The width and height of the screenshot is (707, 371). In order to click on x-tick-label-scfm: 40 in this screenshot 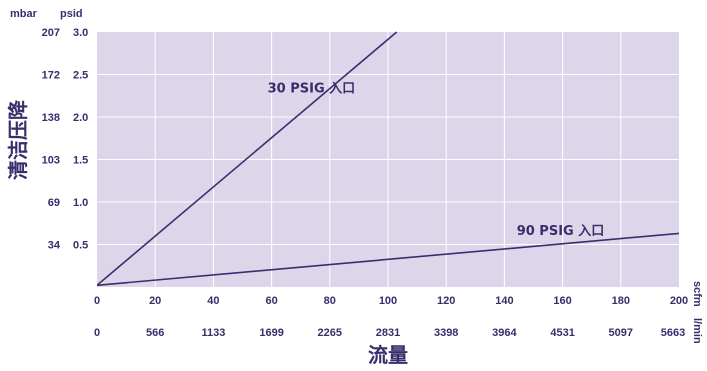, I will do `click(213, 301)`.